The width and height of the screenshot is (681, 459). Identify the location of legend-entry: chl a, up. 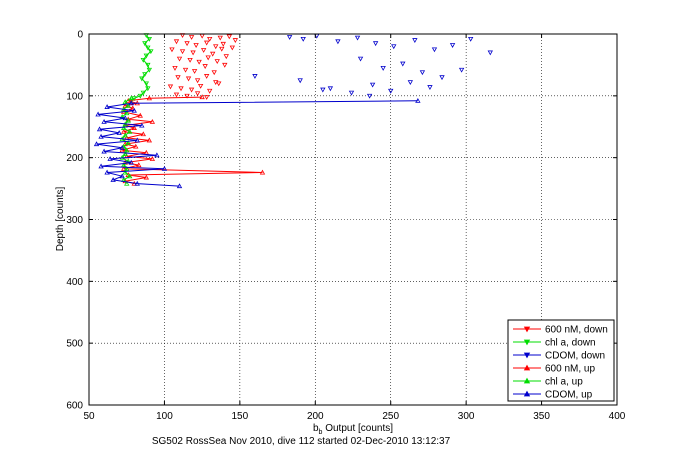
(548, 382).